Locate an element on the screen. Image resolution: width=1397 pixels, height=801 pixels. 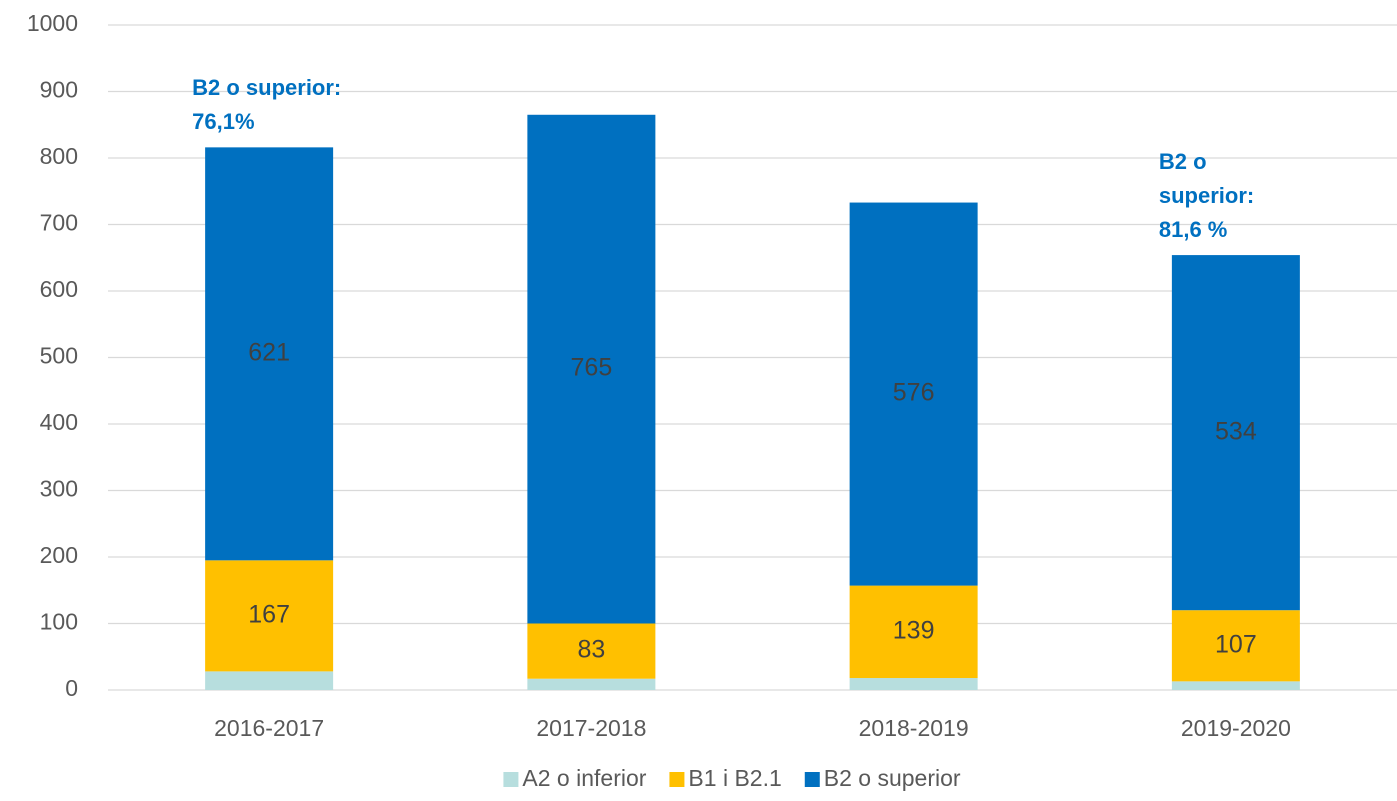
y-tick-label: 700 is located at coordinates (59, 223).